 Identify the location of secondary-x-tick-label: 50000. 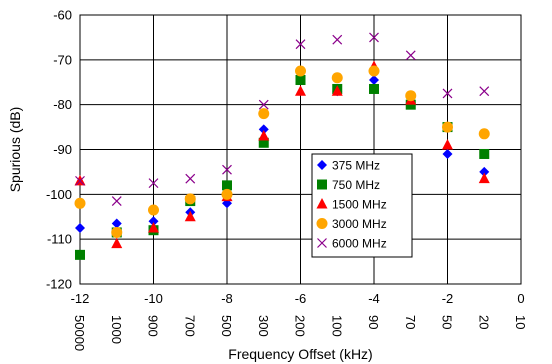
(79, 333).